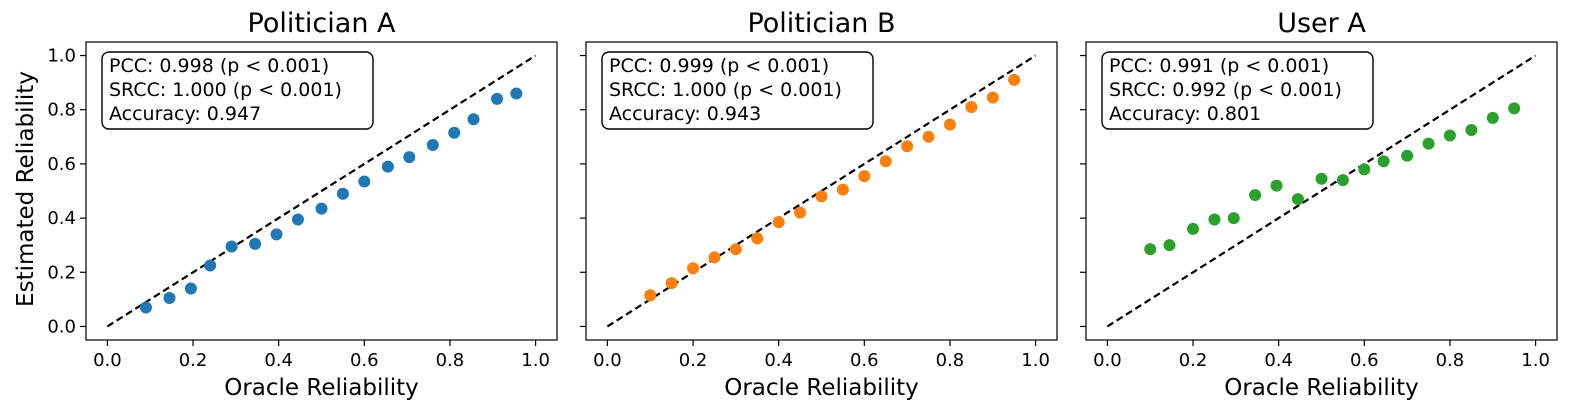 This screenshot has height=414, width=1577. Describe the element at coordinates (61, 164) in the screenshot. I see `y-tick-label: 0.6` at that location.